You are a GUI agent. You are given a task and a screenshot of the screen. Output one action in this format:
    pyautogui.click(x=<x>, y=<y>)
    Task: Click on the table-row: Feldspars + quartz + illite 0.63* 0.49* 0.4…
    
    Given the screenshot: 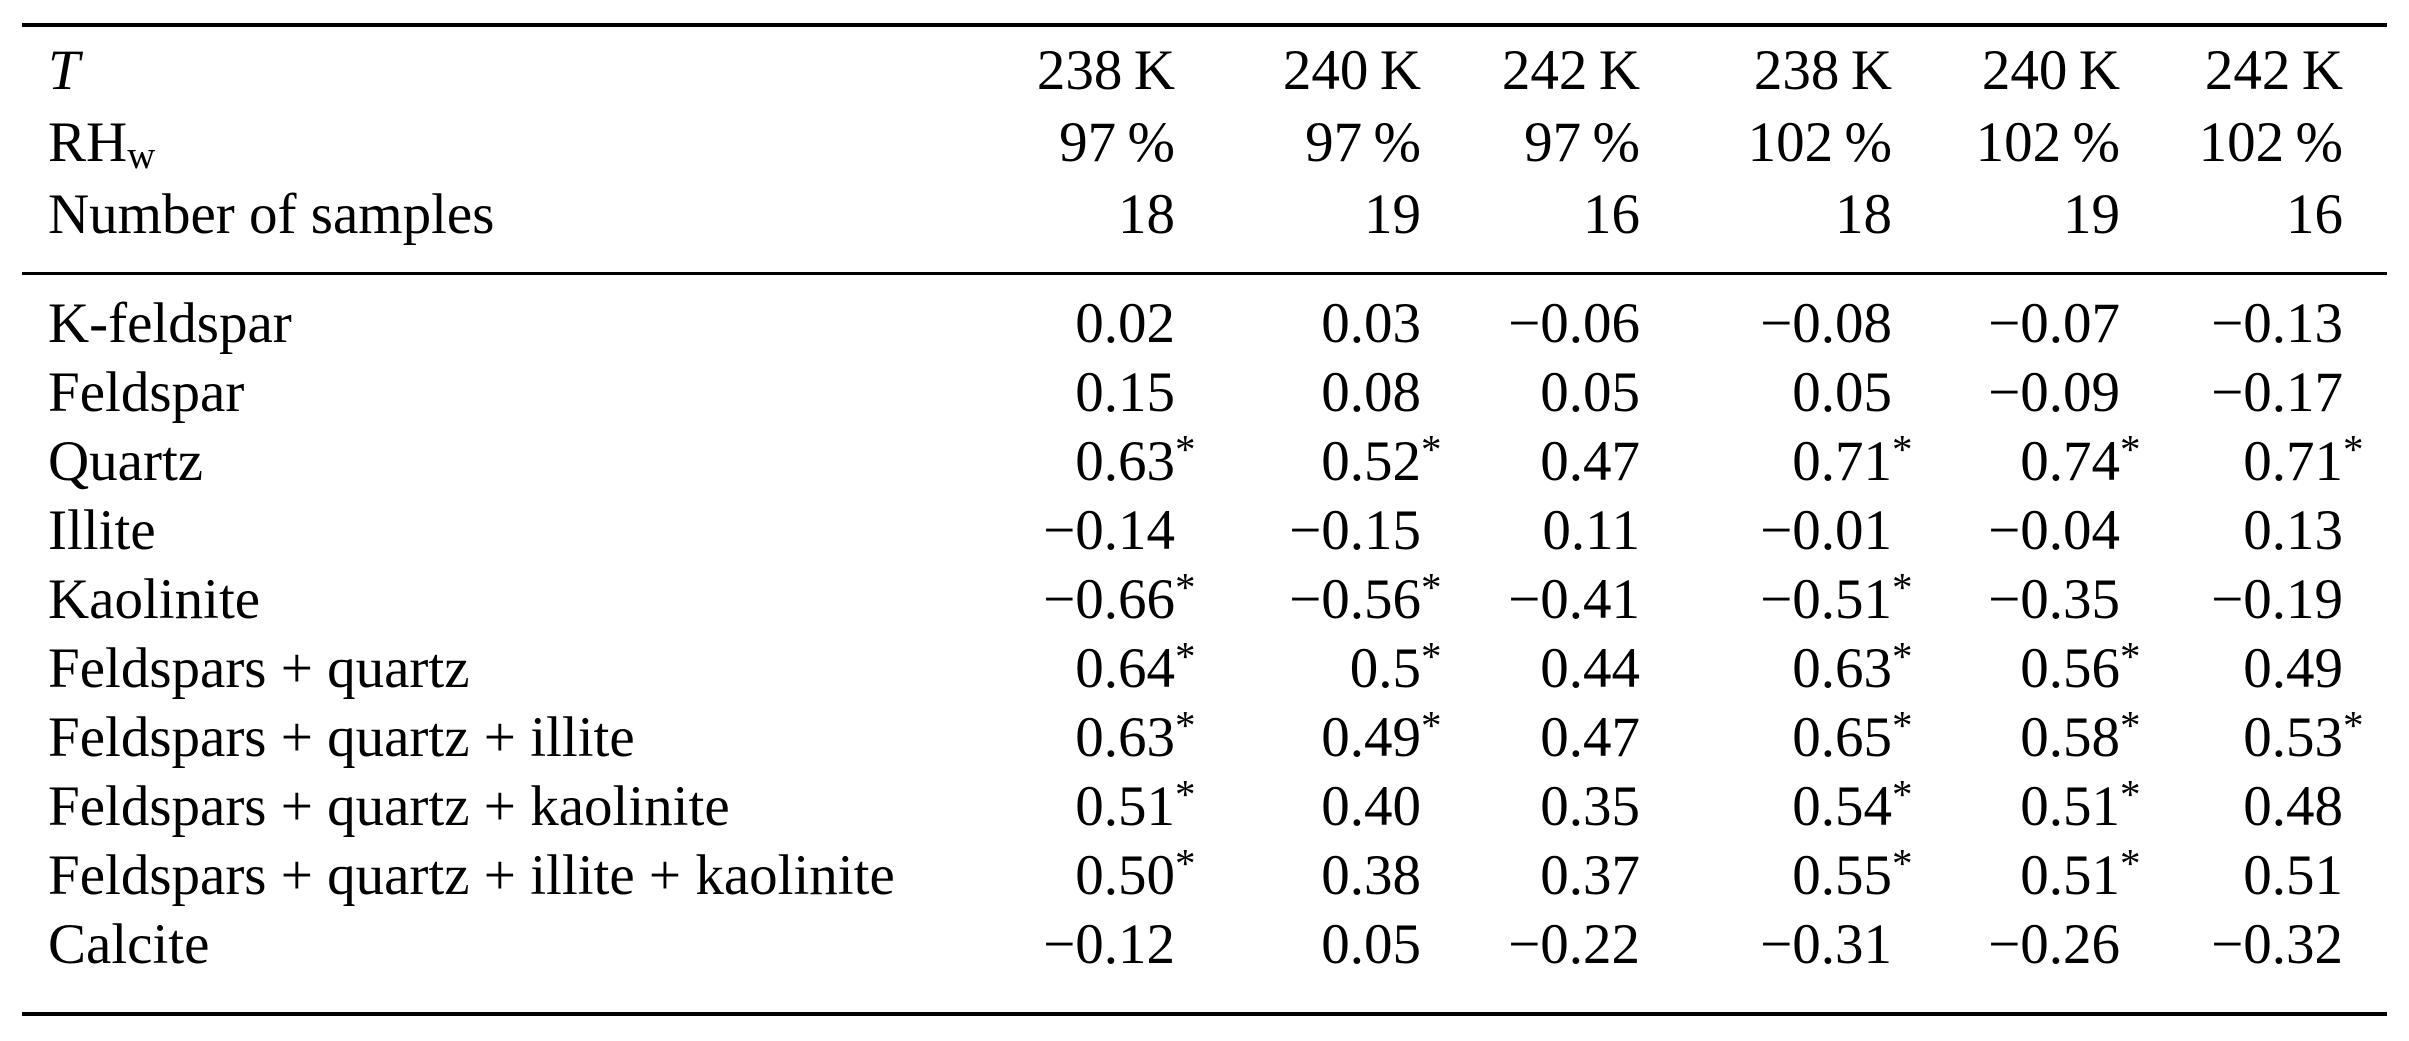 What is the action you would take?
    pyautogui.click(x=1204, y=737)
    